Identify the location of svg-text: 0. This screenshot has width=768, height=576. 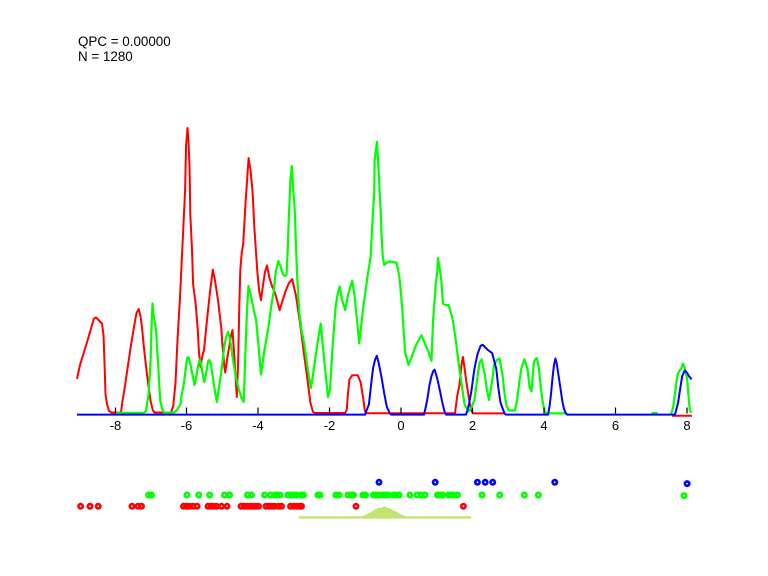
(400, 425).